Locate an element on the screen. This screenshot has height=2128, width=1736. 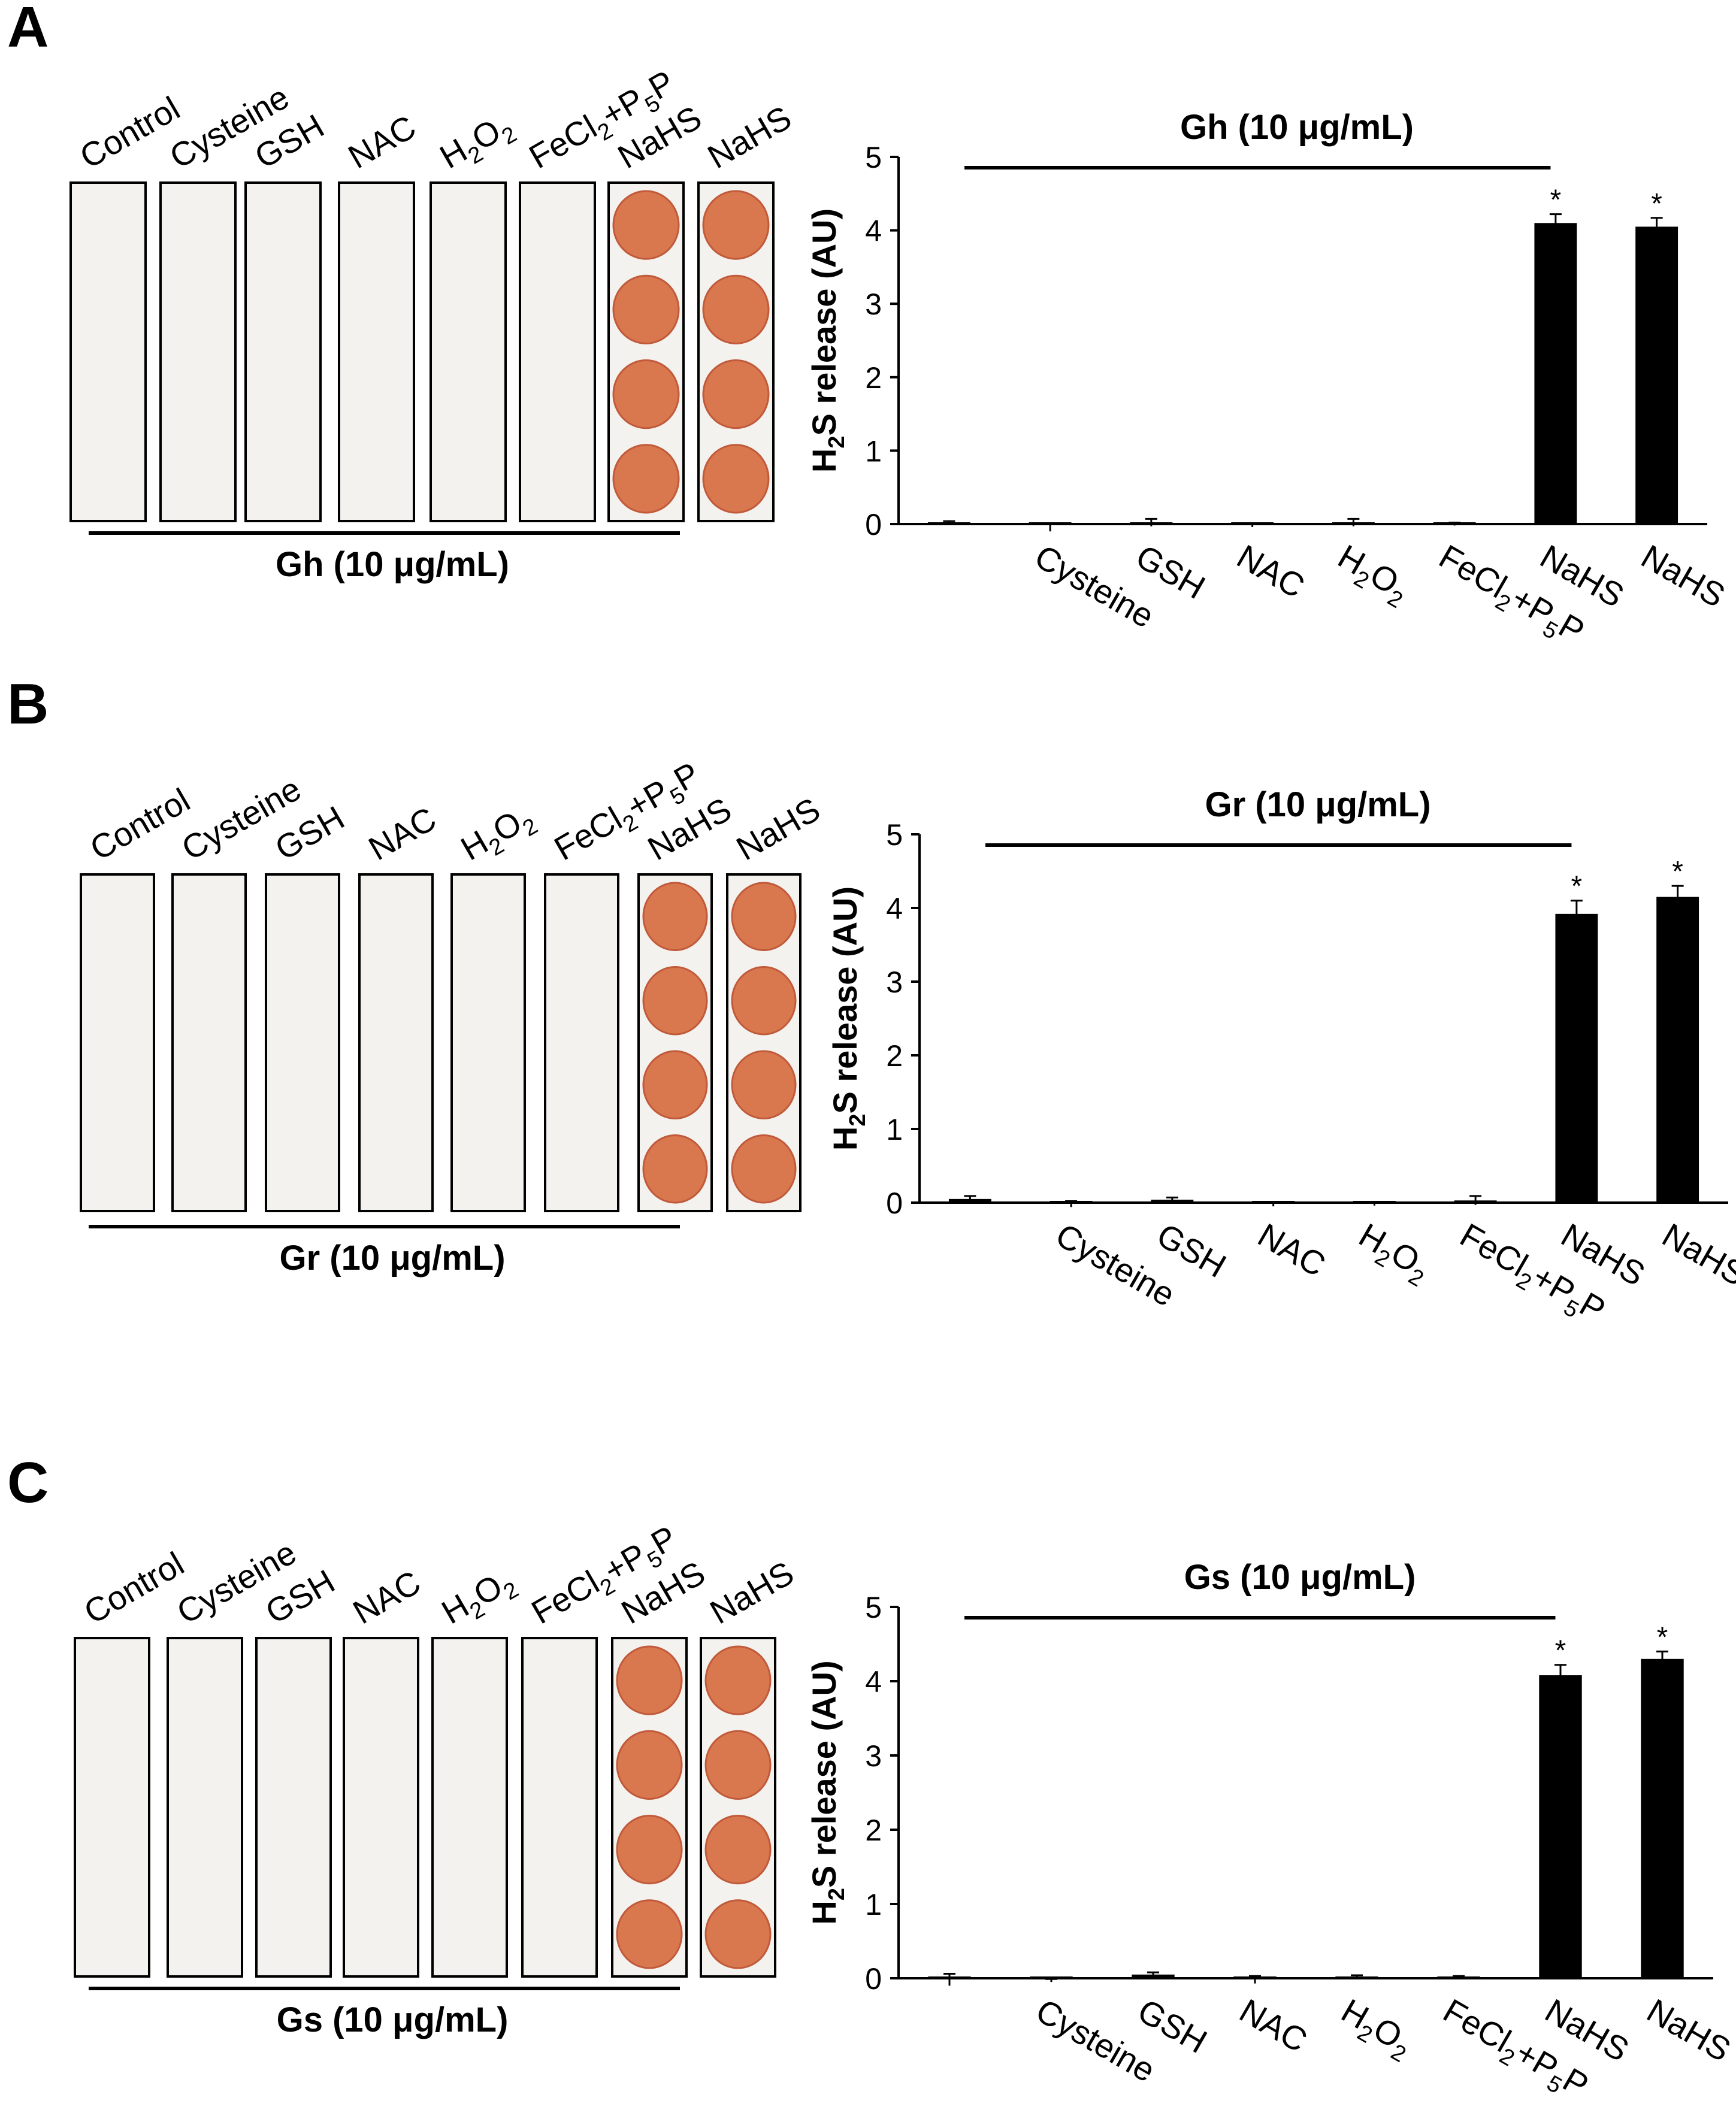
strip-caption: Gr (10 μg/mL) is located at coordinates (392, 1258).